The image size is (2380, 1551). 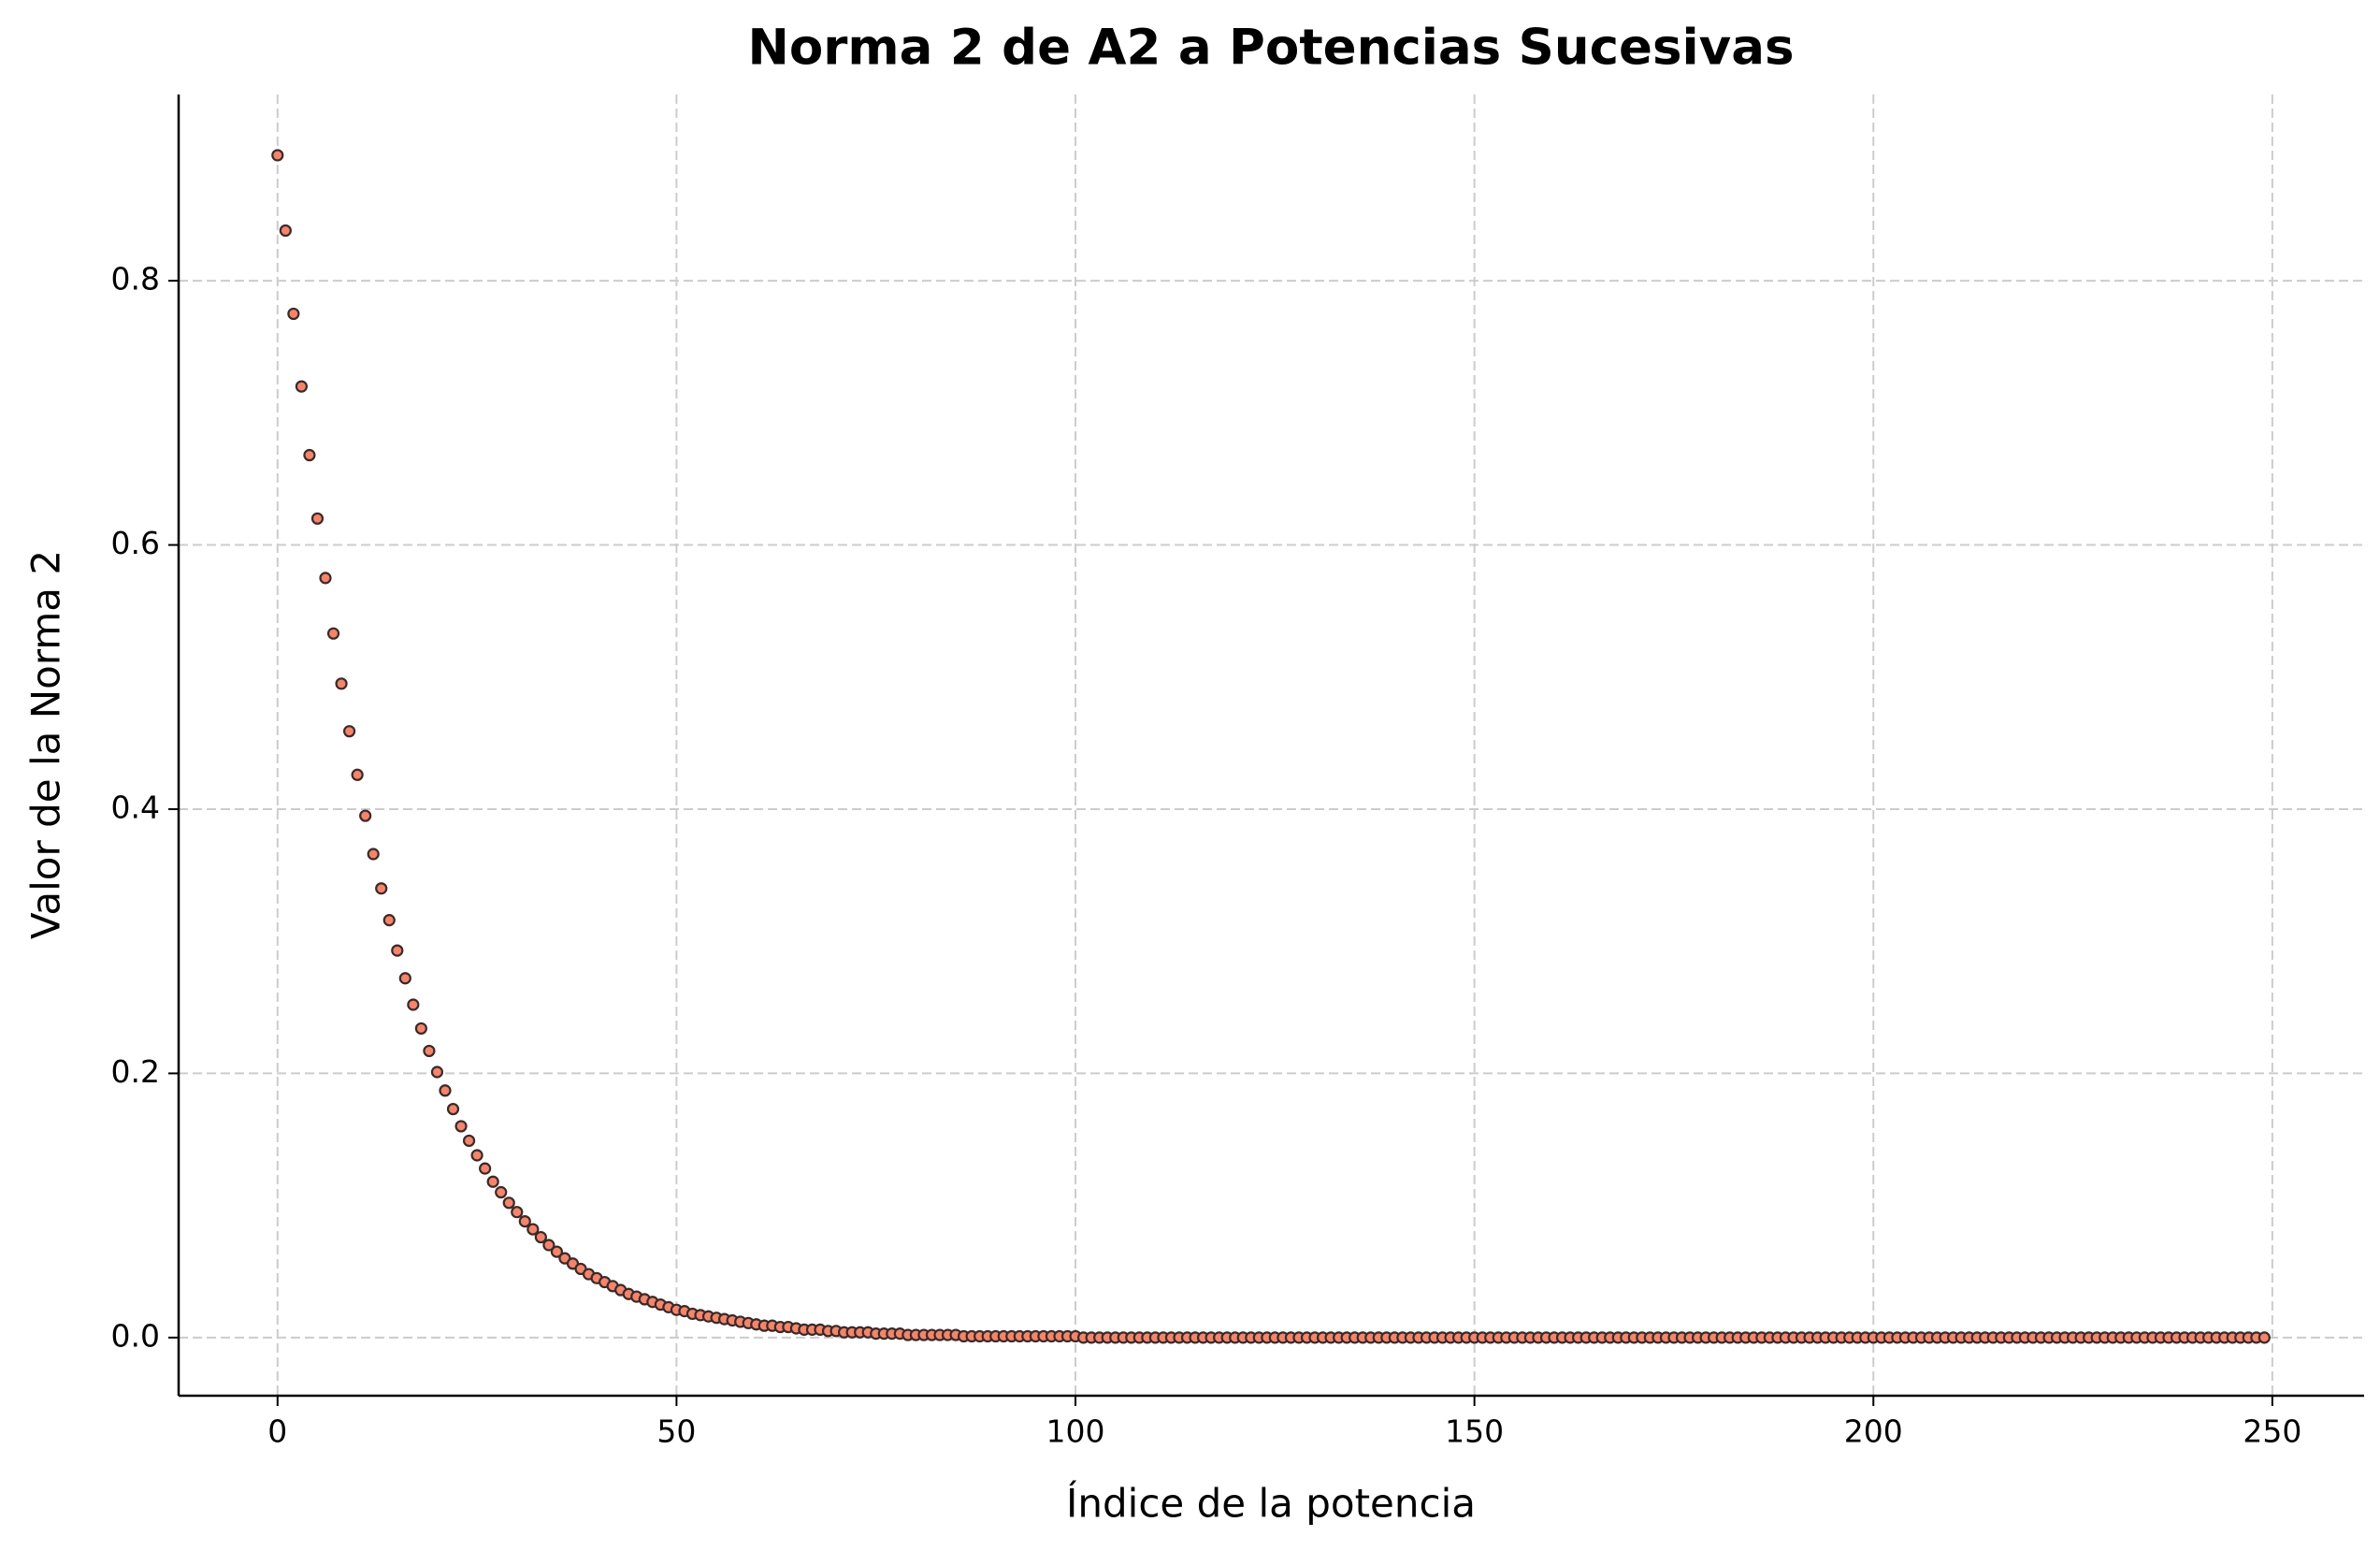 I want to click on y-tick-label: 0.0, so click(x=135, y=1335).